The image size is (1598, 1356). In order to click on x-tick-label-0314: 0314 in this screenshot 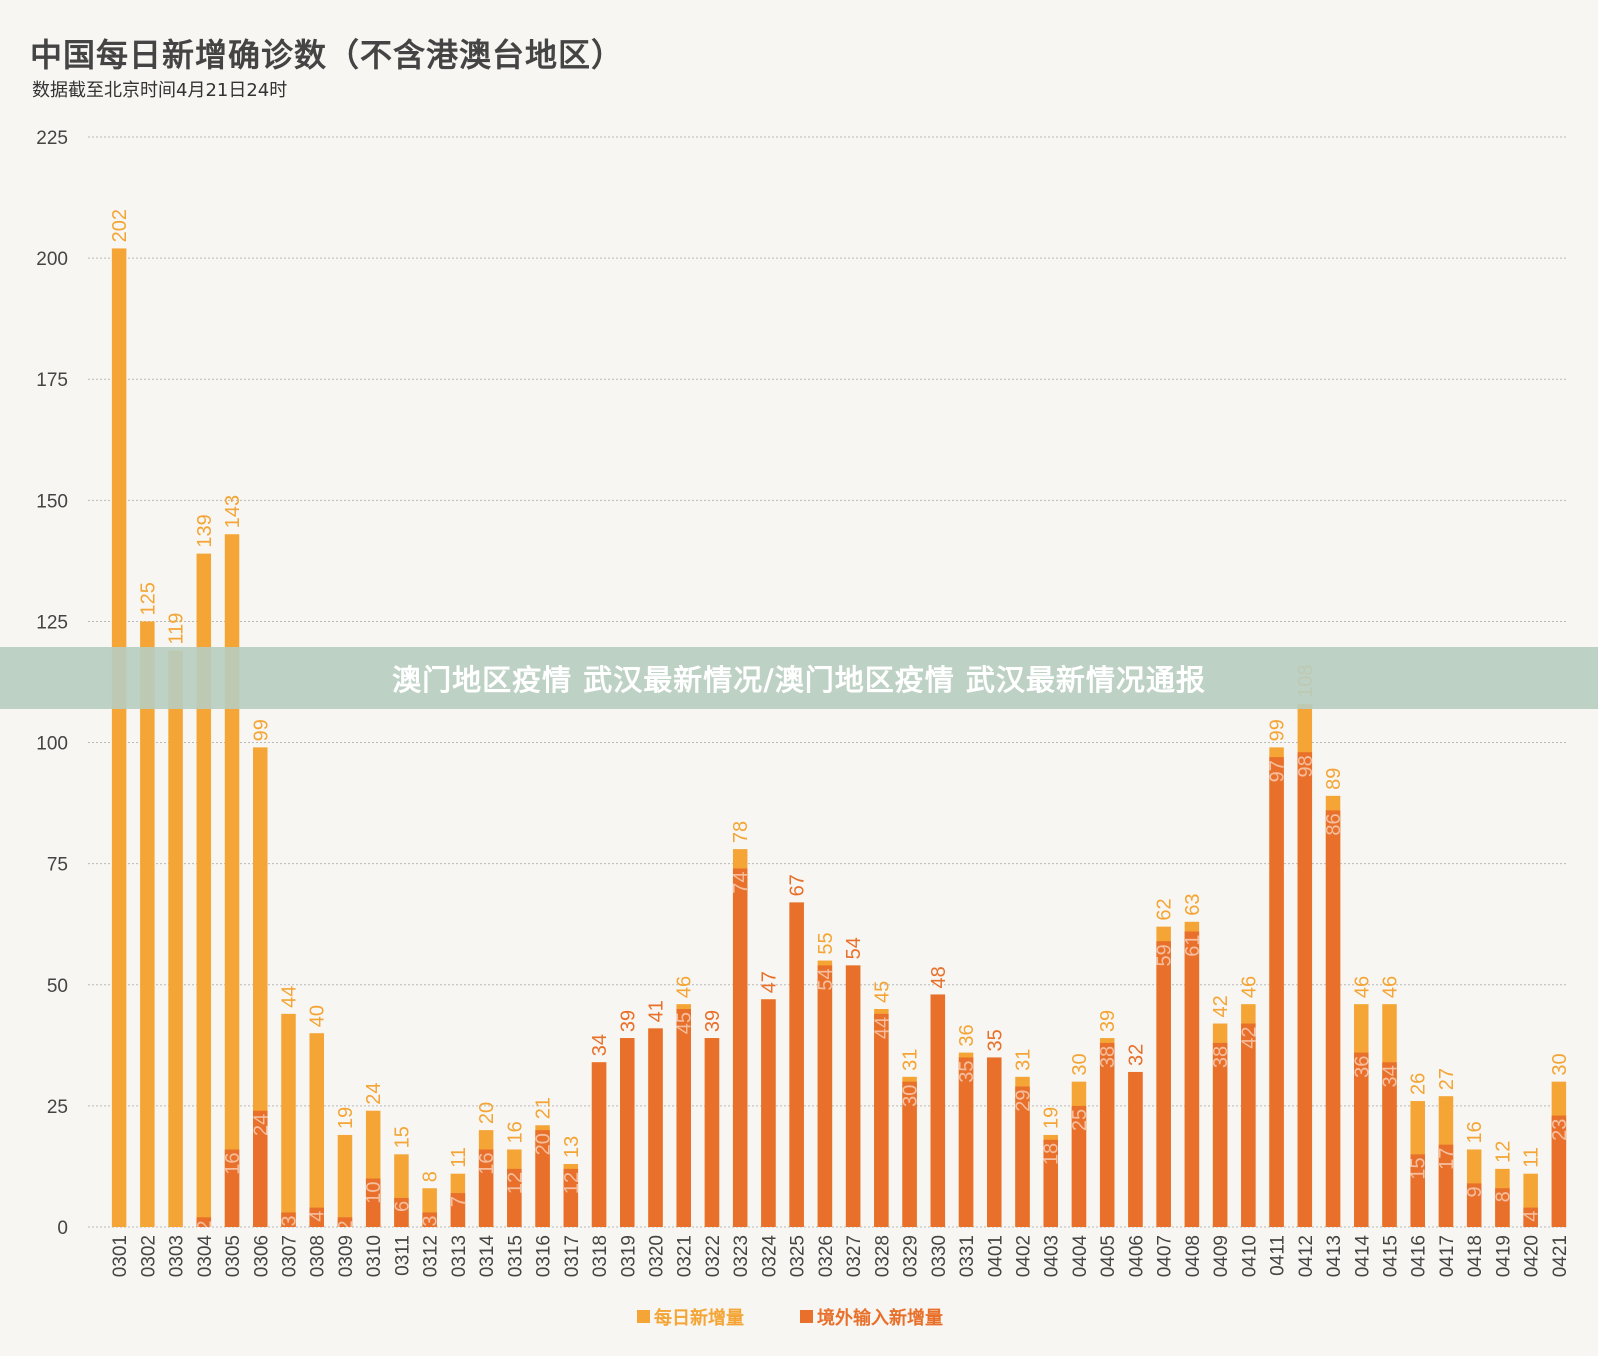, I will do `click(487, 1256)`.